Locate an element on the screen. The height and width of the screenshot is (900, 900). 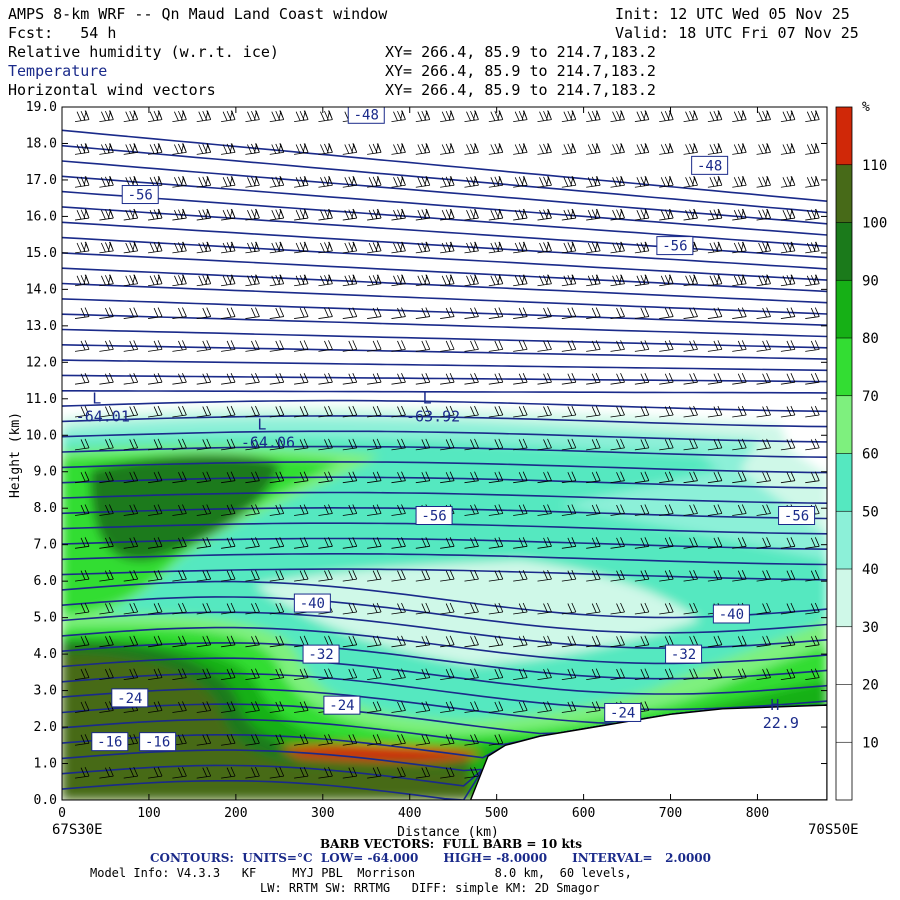
y-tick-label: 0.0 is located at coordinates (45, 800).